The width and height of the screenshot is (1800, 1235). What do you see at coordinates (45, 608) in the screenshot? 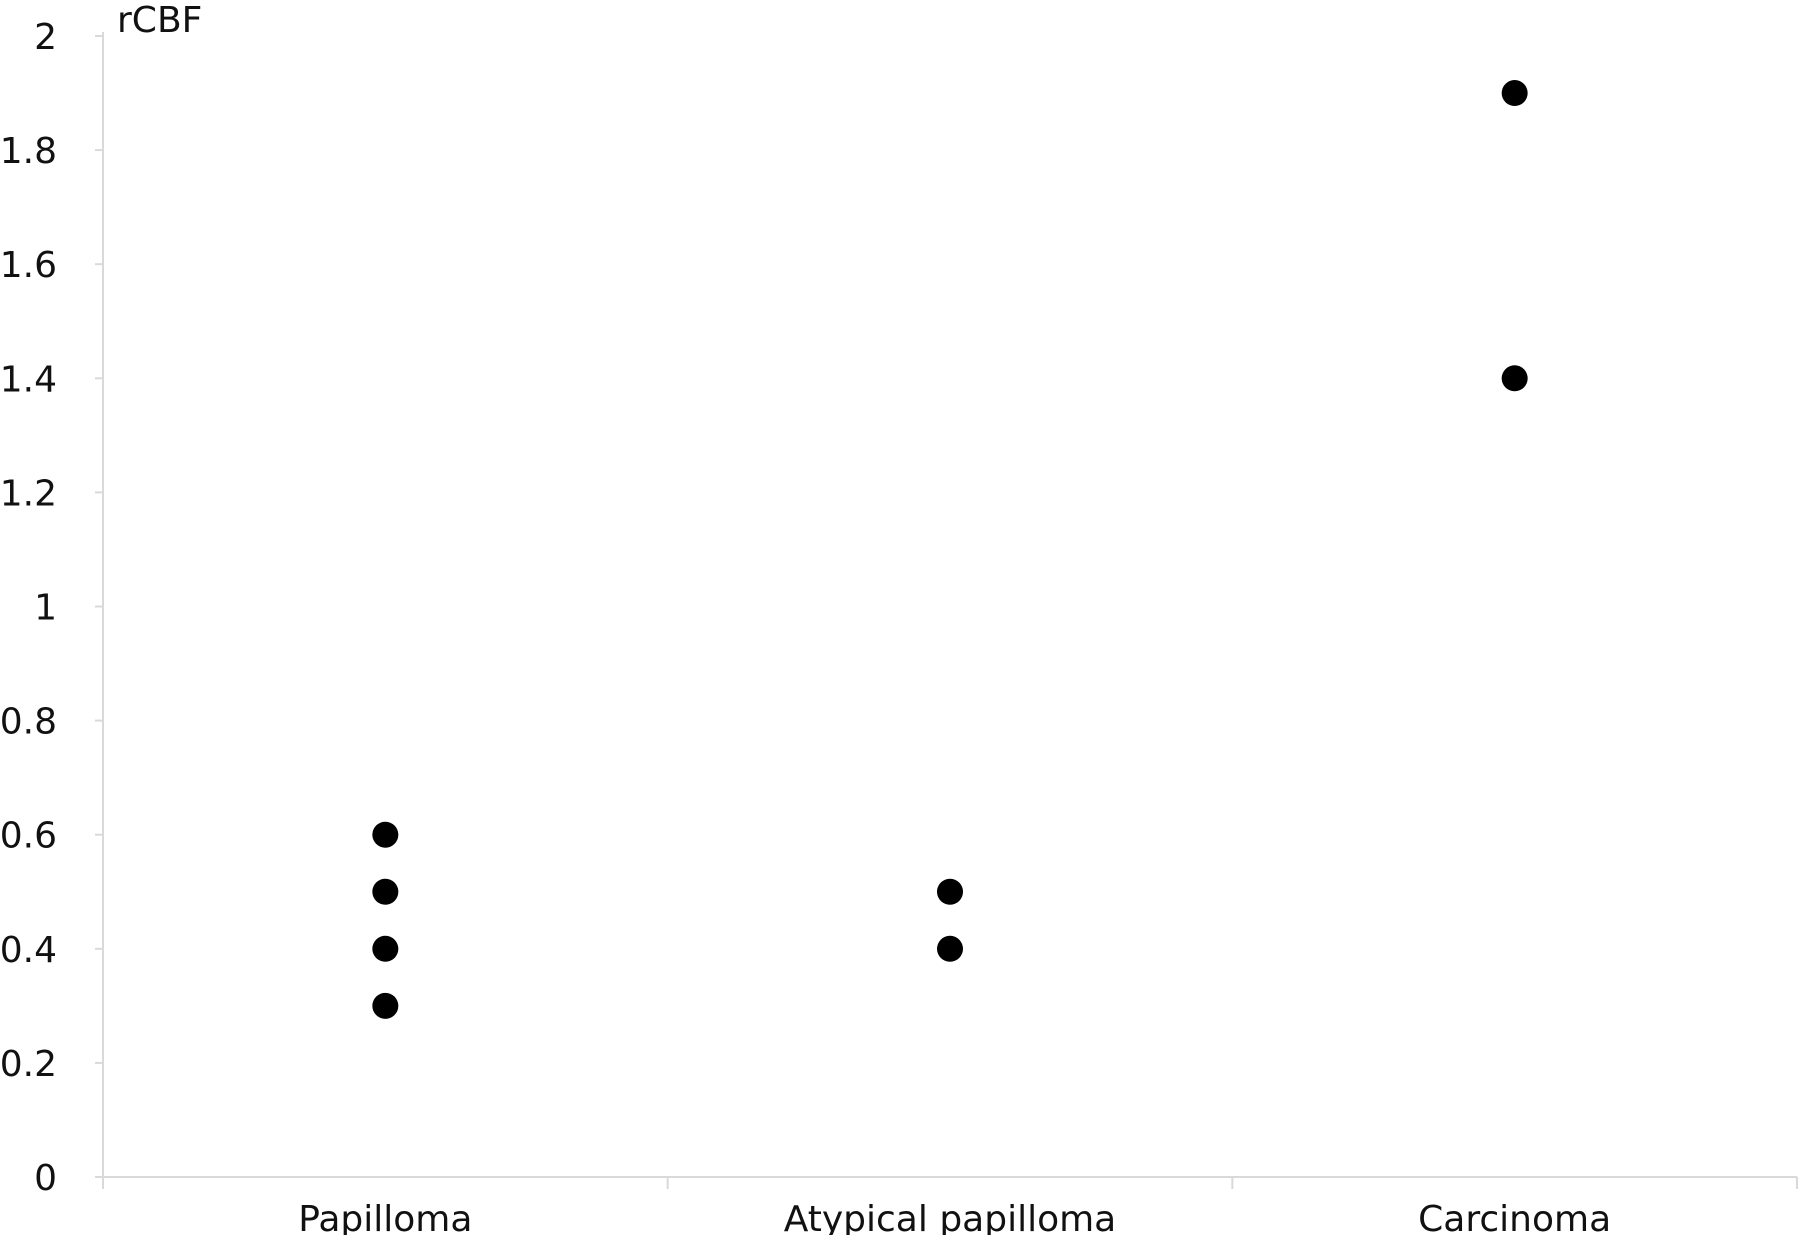
I see `y-tick-label: 1` at bounding box center [45, 608].